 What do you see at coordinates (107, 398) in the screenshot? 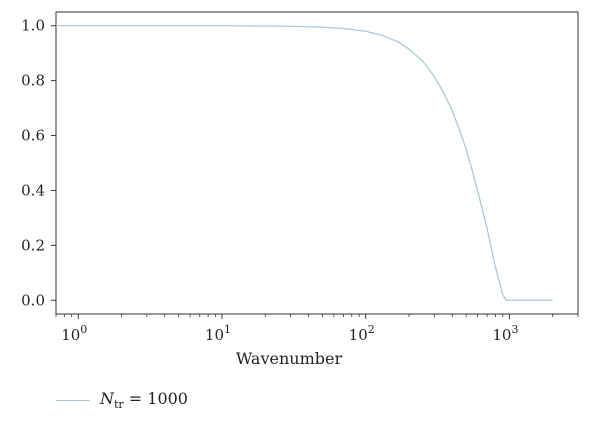
I see `legend-label-main: N` at bounding box center [107, 398].